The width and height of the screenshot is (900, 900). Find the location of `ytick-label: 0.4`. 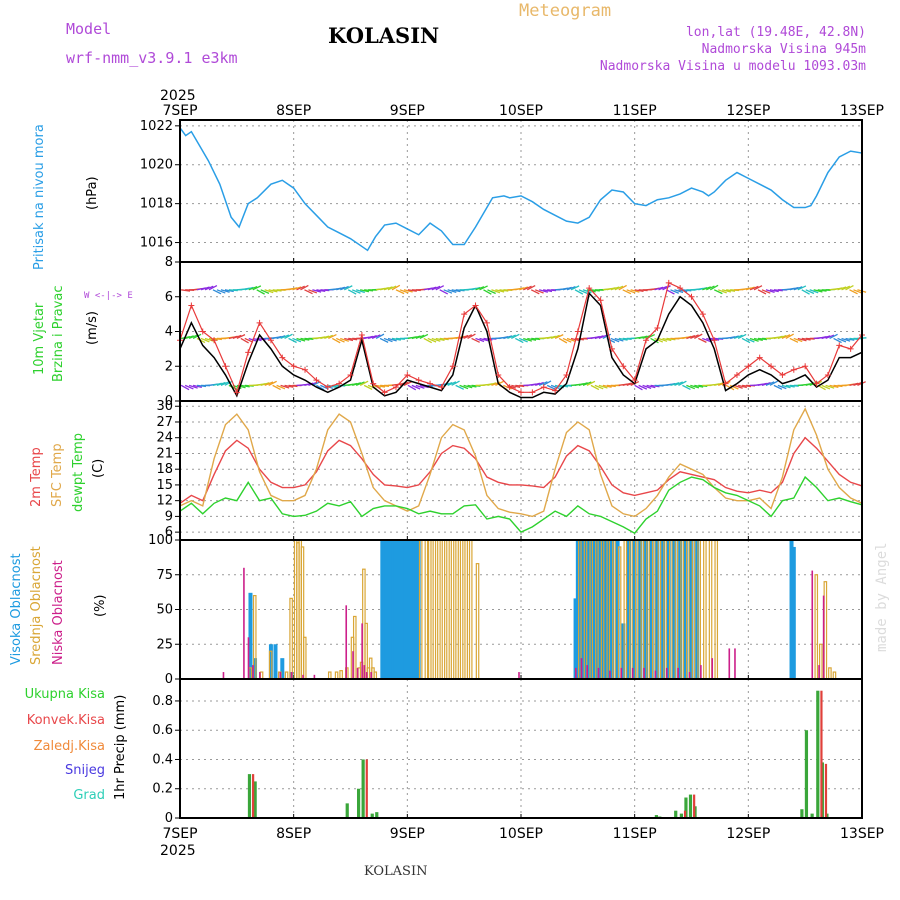

ytick-label: 0.4 is located at coordinates (162, 759).